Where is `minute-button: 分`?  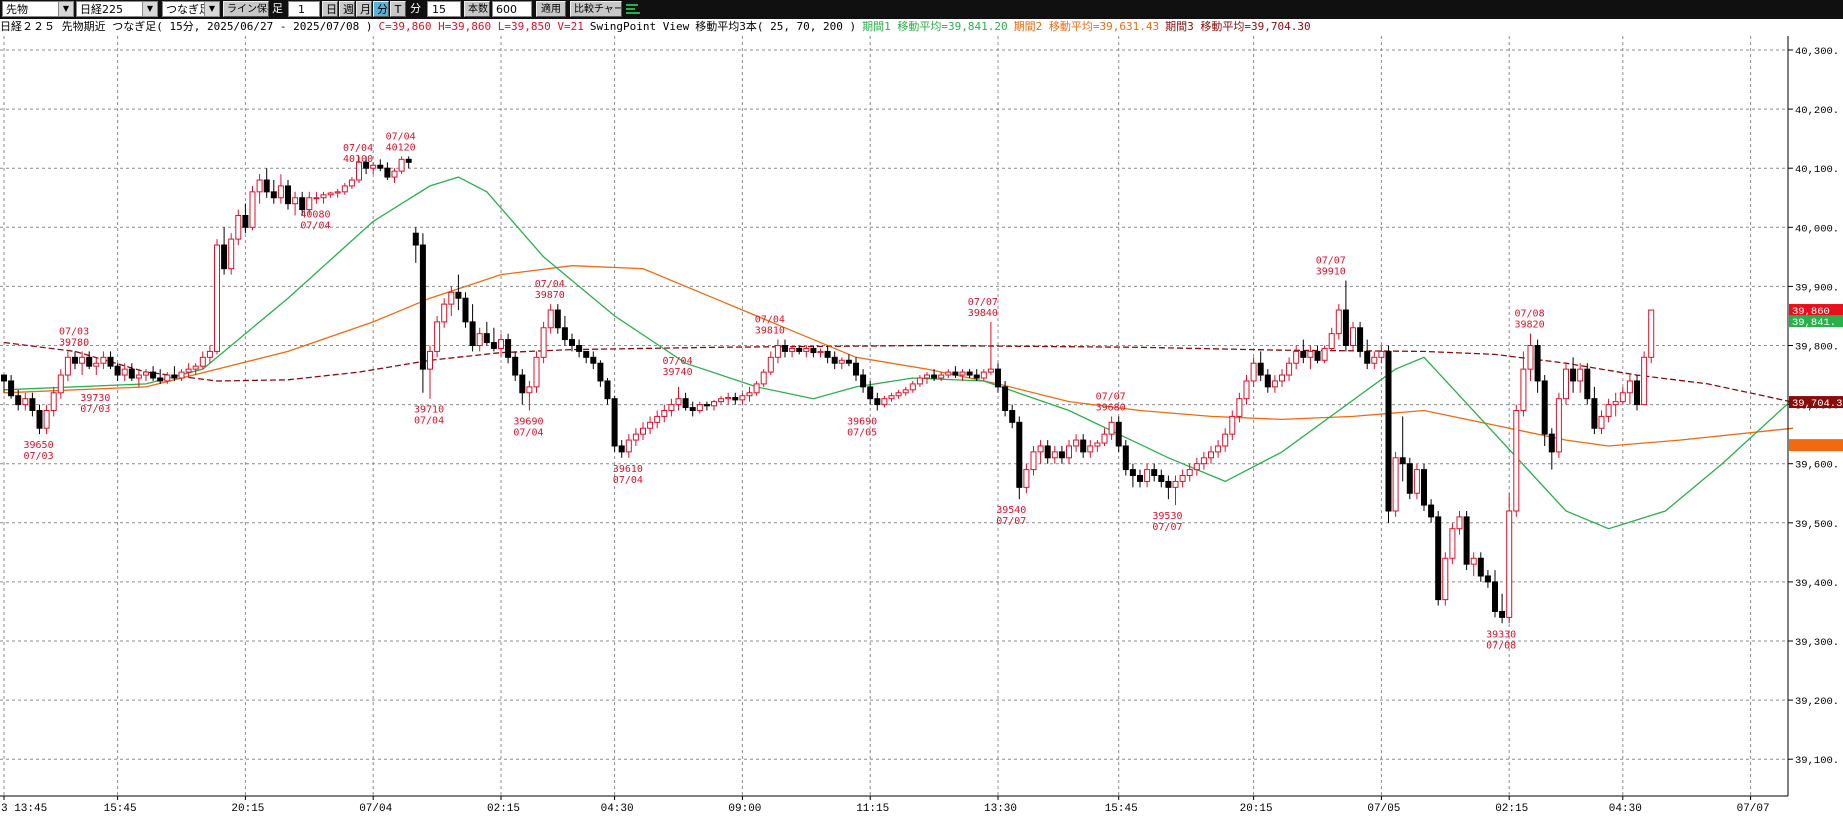
minute-button: 分 is located at coordinates (381, 9).